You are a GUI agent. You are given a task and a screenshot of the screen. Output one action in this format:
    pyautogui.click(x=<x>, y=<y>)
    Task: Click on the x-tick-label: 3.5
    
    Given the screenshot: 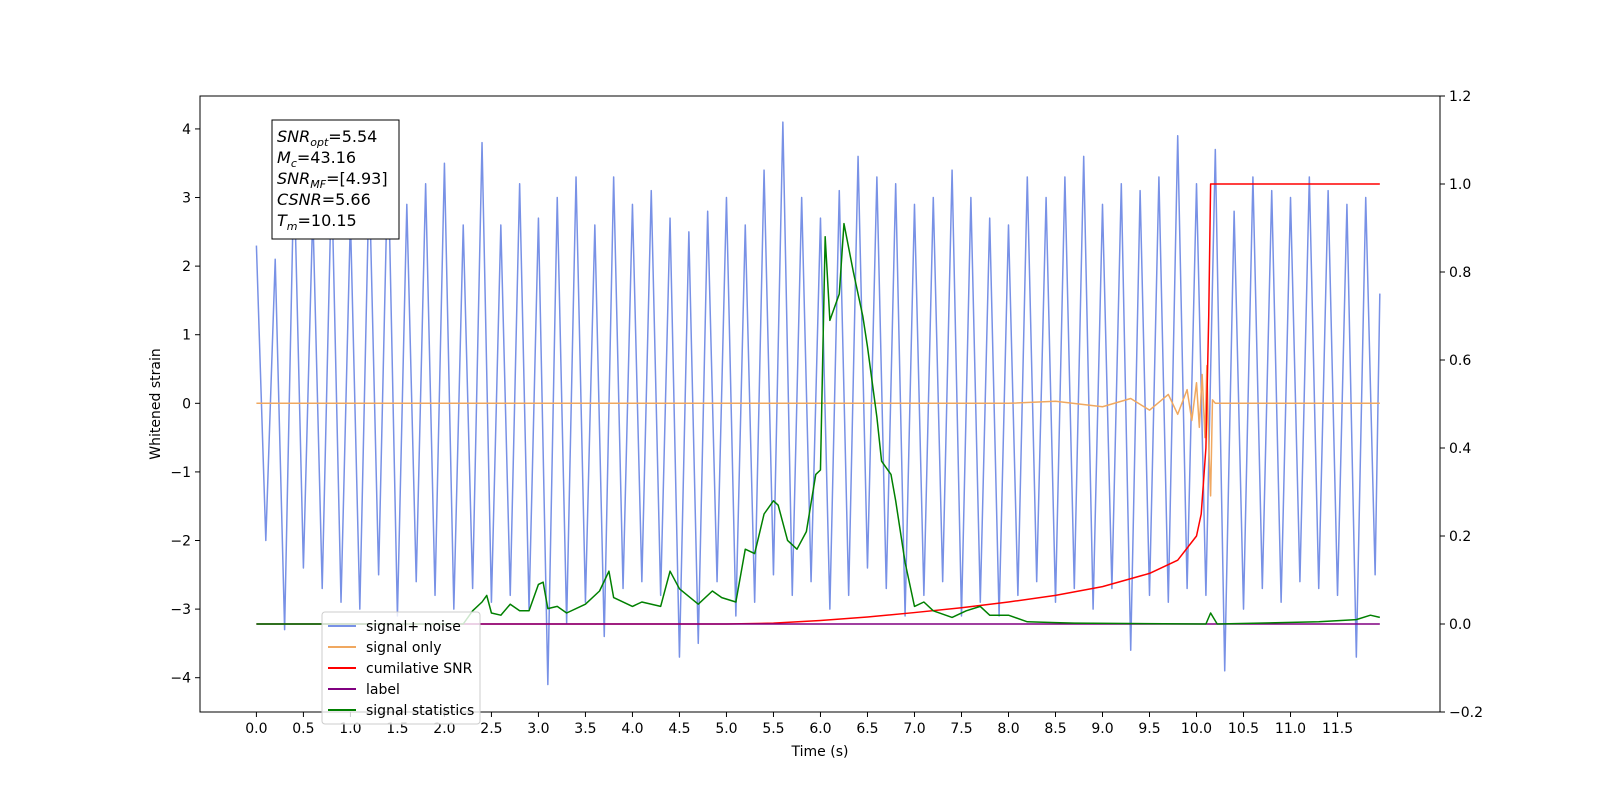 What is the action you would take?
    pyautogui.click(x=585, y=729)
    